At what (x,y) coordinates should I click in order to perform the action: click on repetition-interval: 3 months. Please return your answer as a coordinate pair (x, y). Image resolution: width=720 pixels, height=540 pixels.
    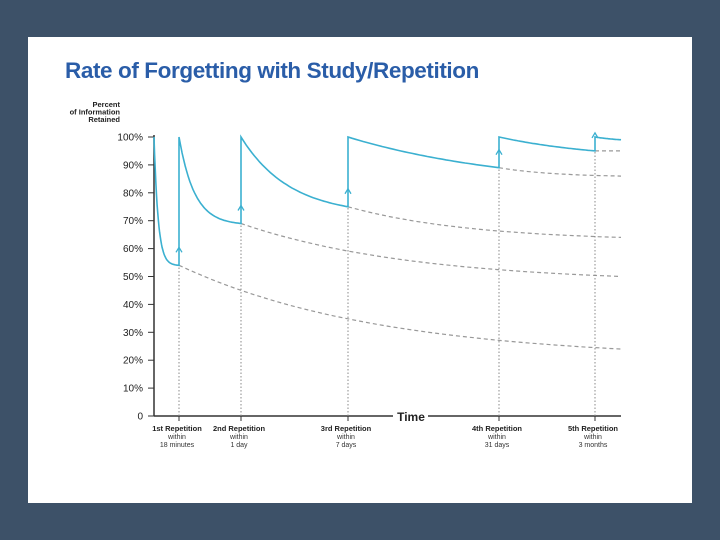
    Looking at the image, I should click on (593, 445).